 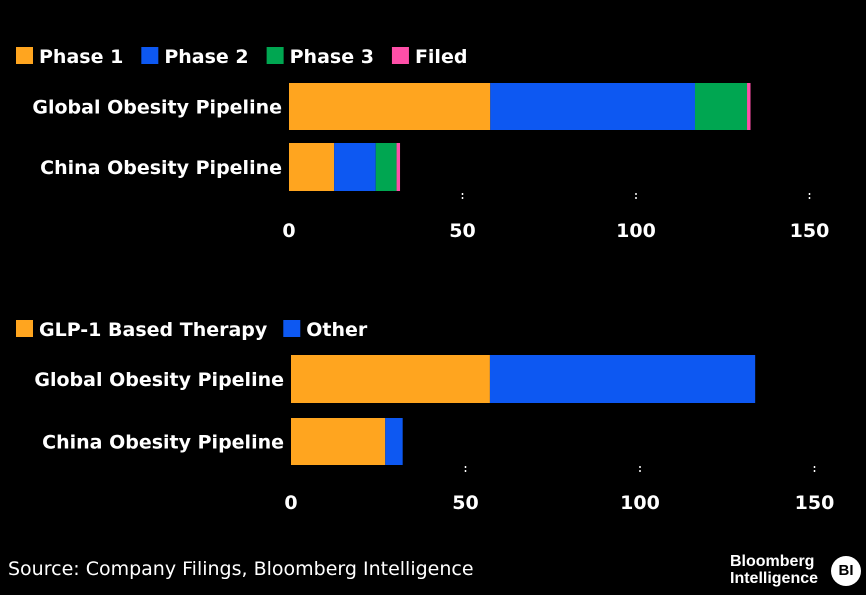 I want to click on chart-1-legend-label-4: Filed, so click(x=441, y=57).